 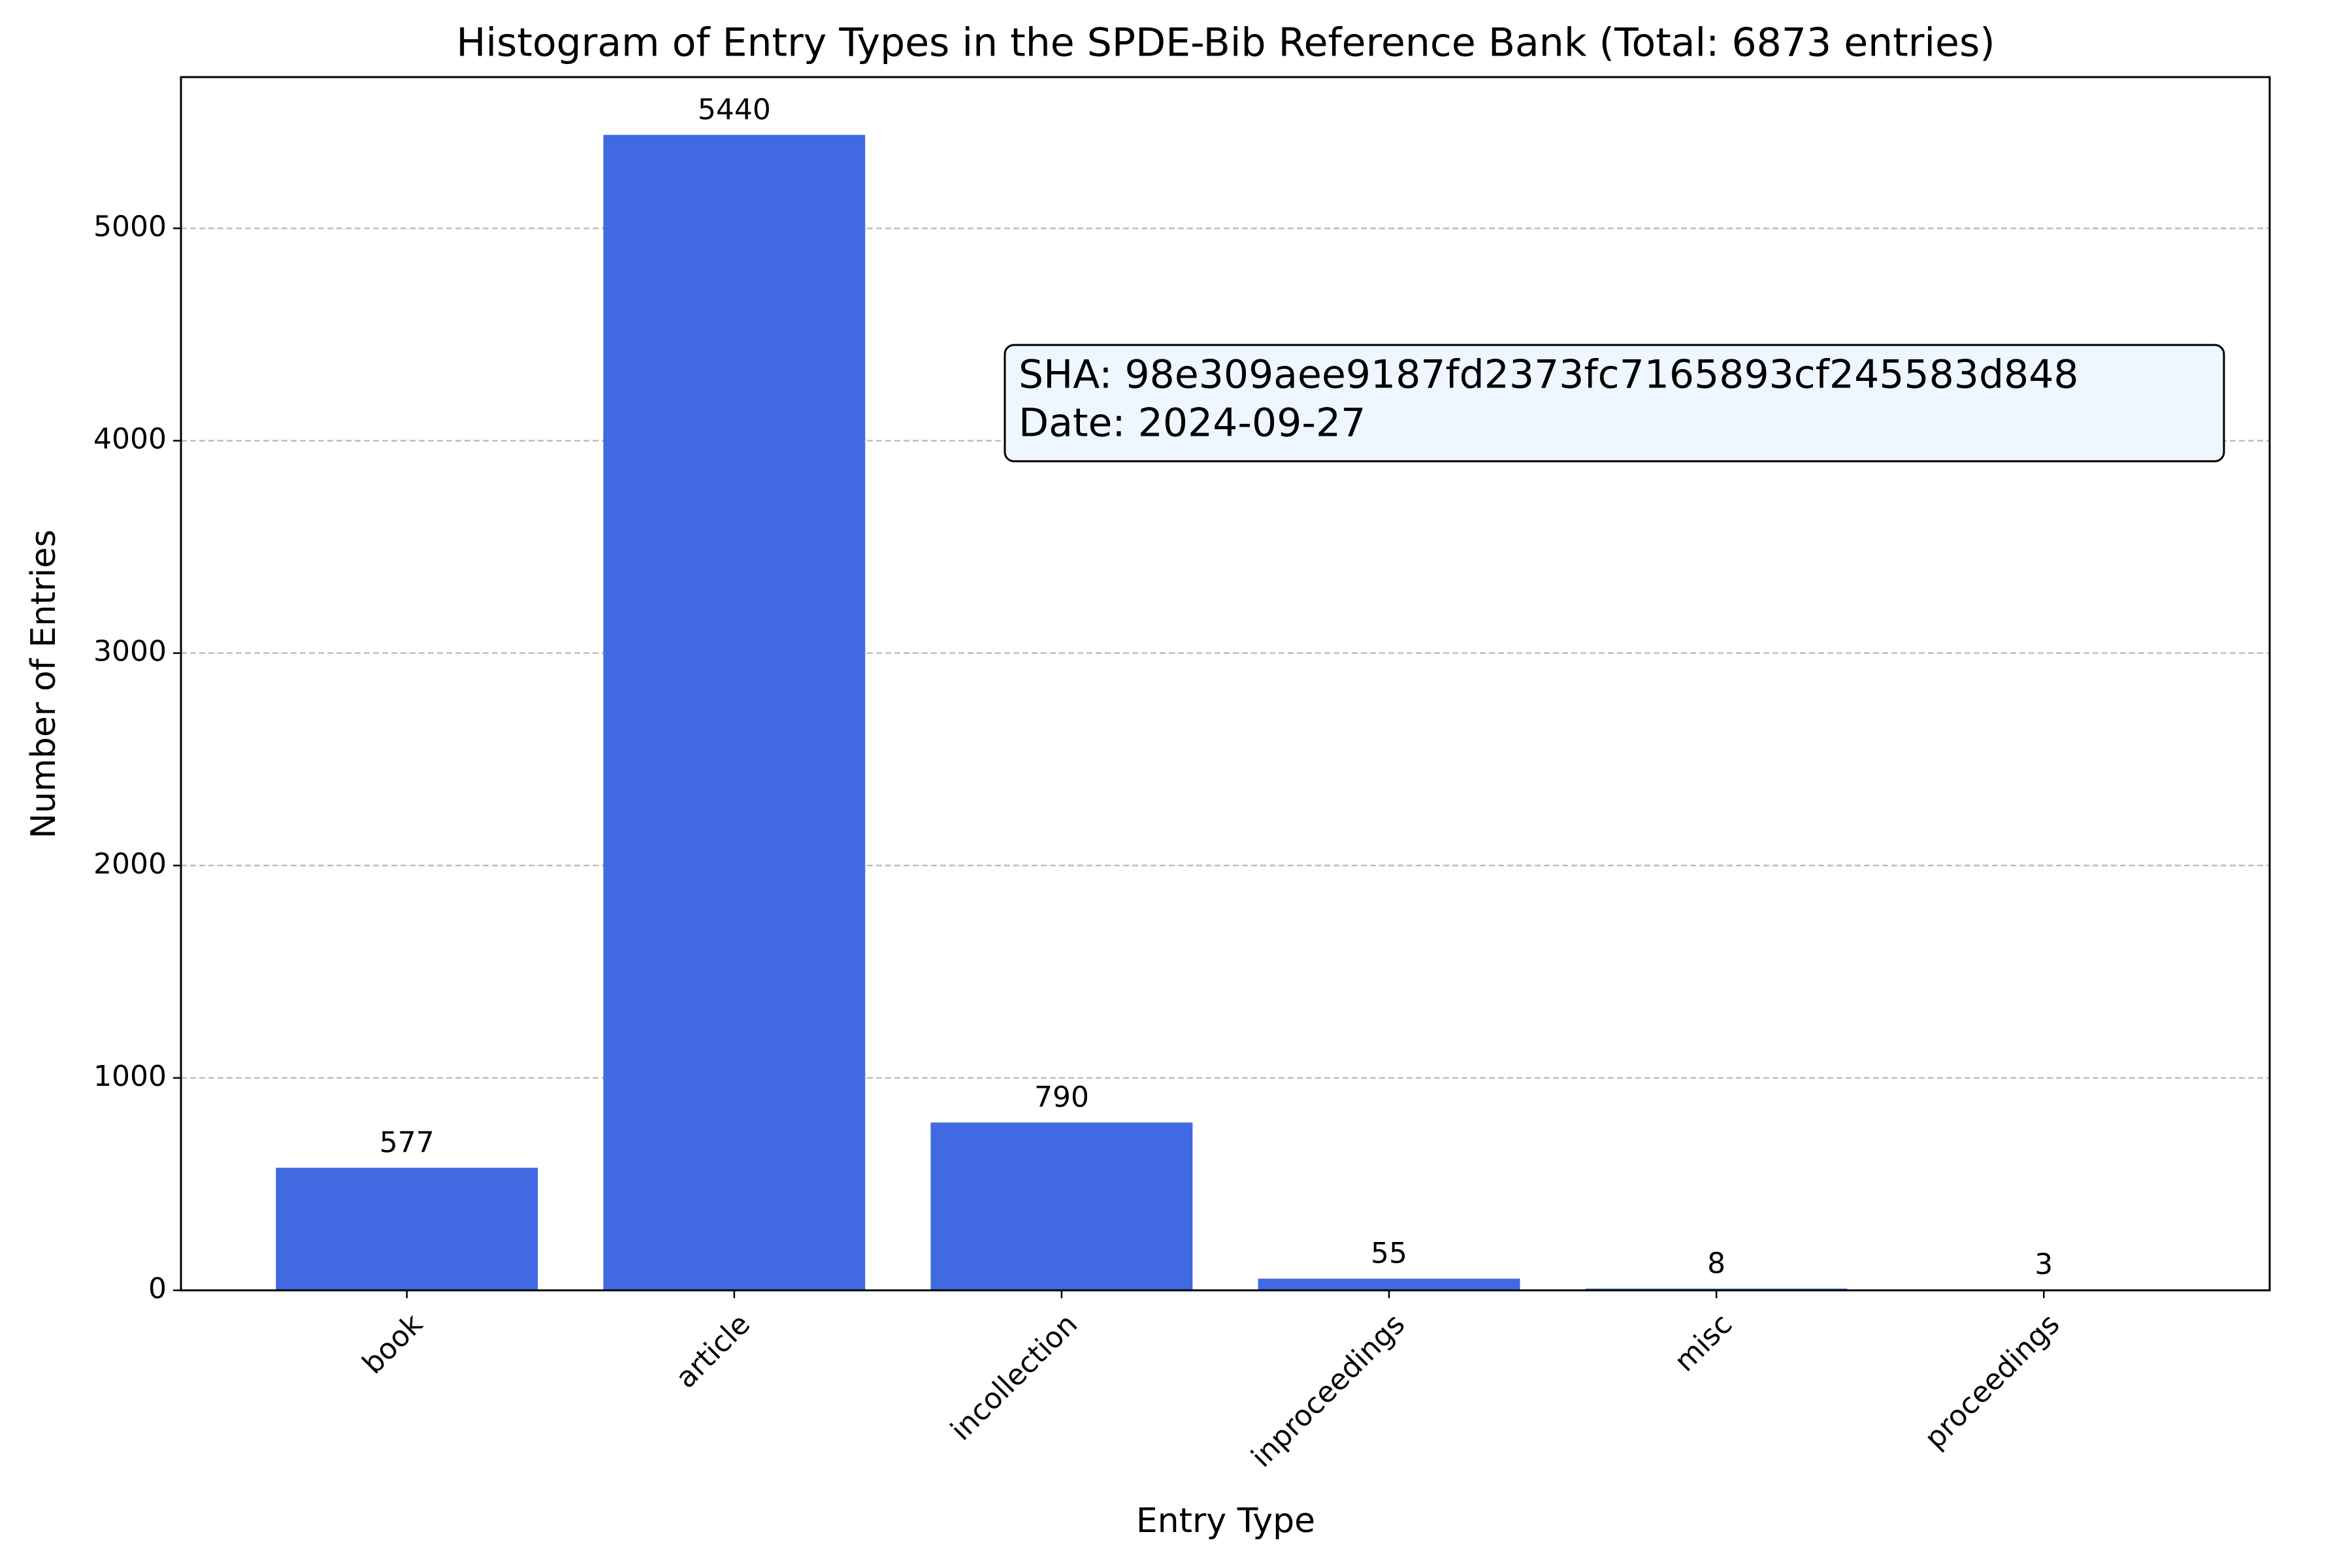 I want to click on y-tick-label: 5000, so click(x=130, y=226).